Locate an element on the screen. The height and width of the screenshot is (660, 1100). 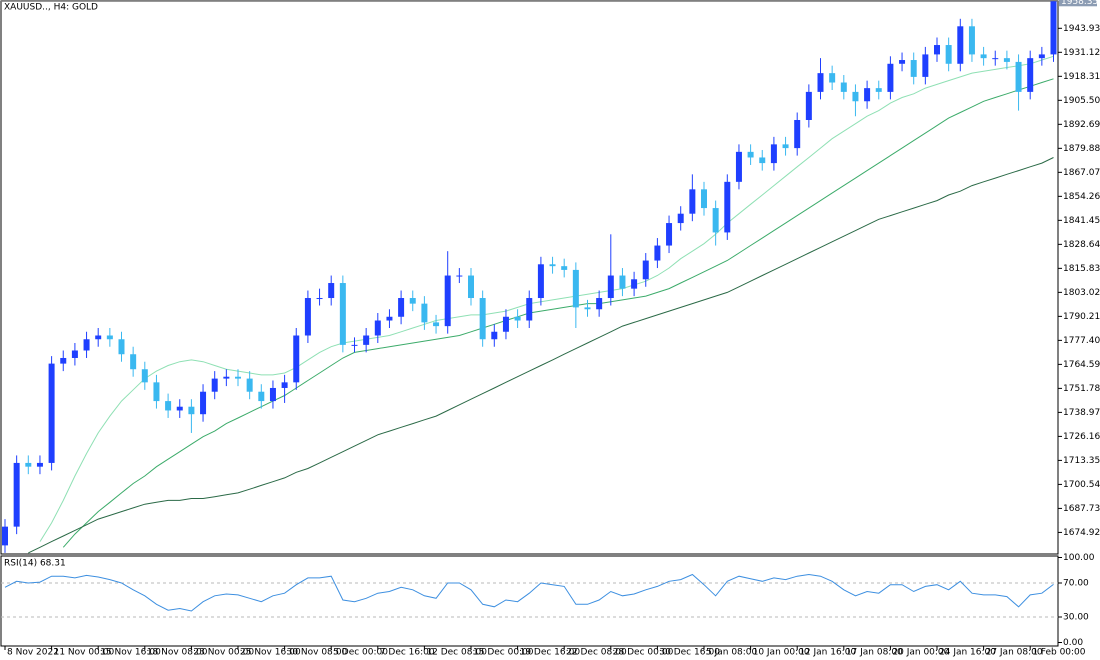
y-tick-label: 1931.12 is located at coordinates (1081, 53).